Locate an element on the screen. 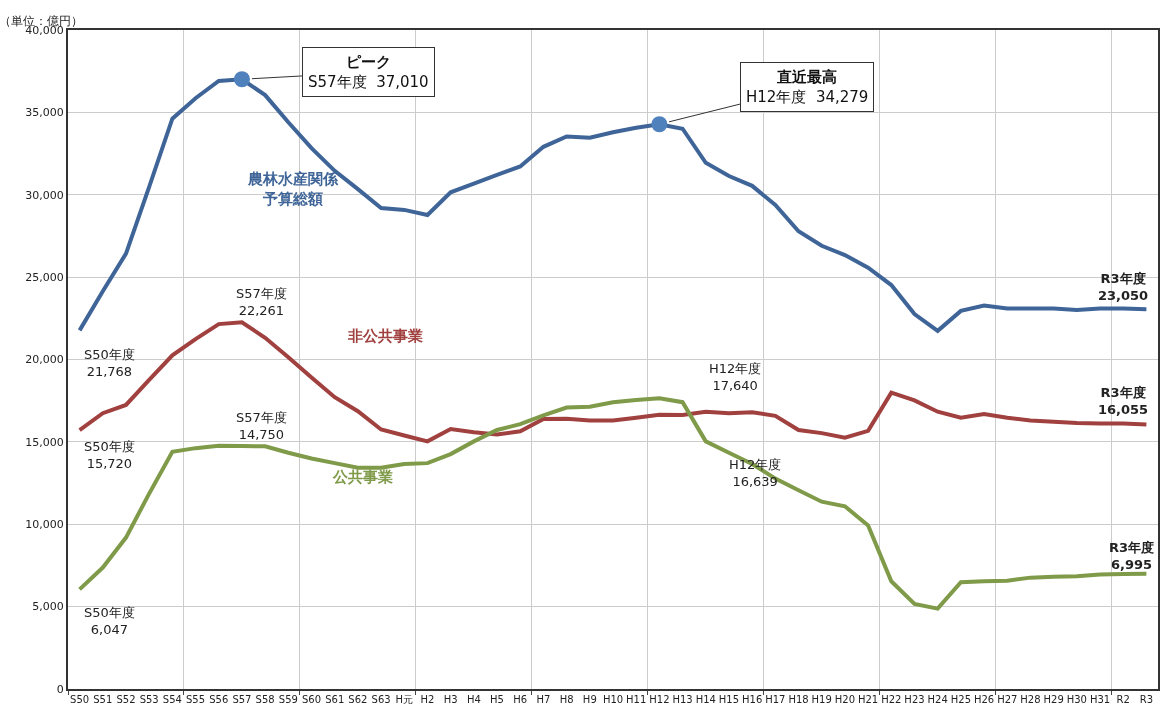  series-label: 農林水産関係予算総額 is located at coordinates (293, 189).